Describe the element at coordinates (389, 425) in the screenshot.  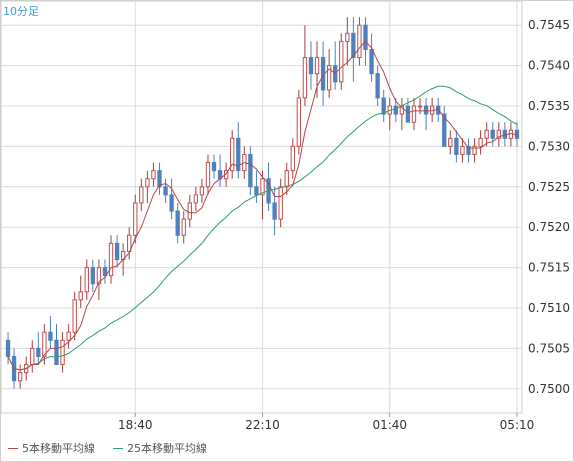
I see `x-tick-label: 01:40` at that location.